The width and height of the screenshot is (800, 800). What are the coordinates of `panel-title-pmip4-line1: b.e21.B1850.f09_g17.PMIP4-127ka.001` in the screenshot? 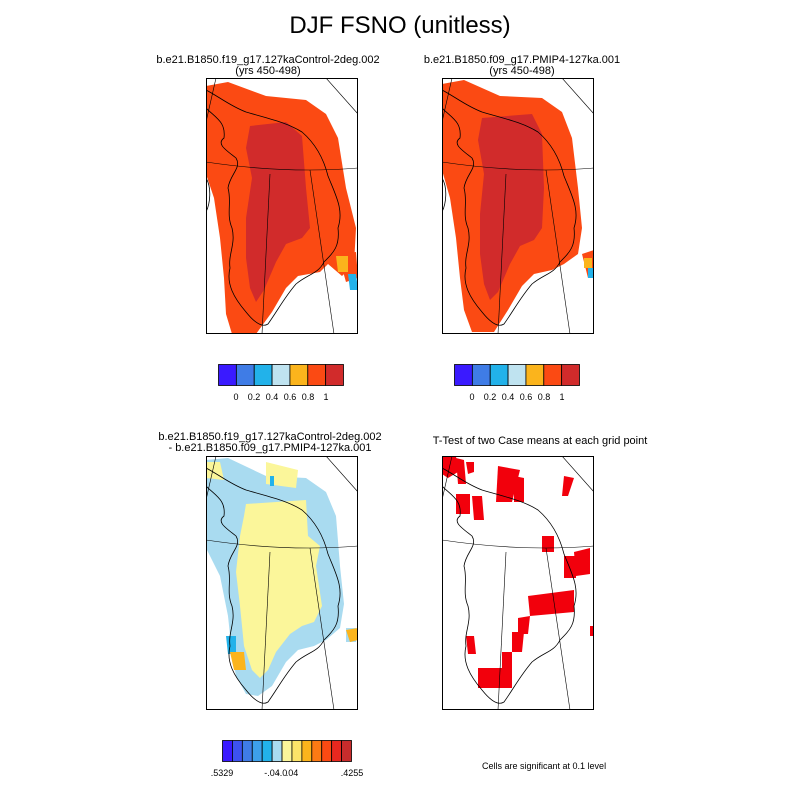 It's located at (522, 60).